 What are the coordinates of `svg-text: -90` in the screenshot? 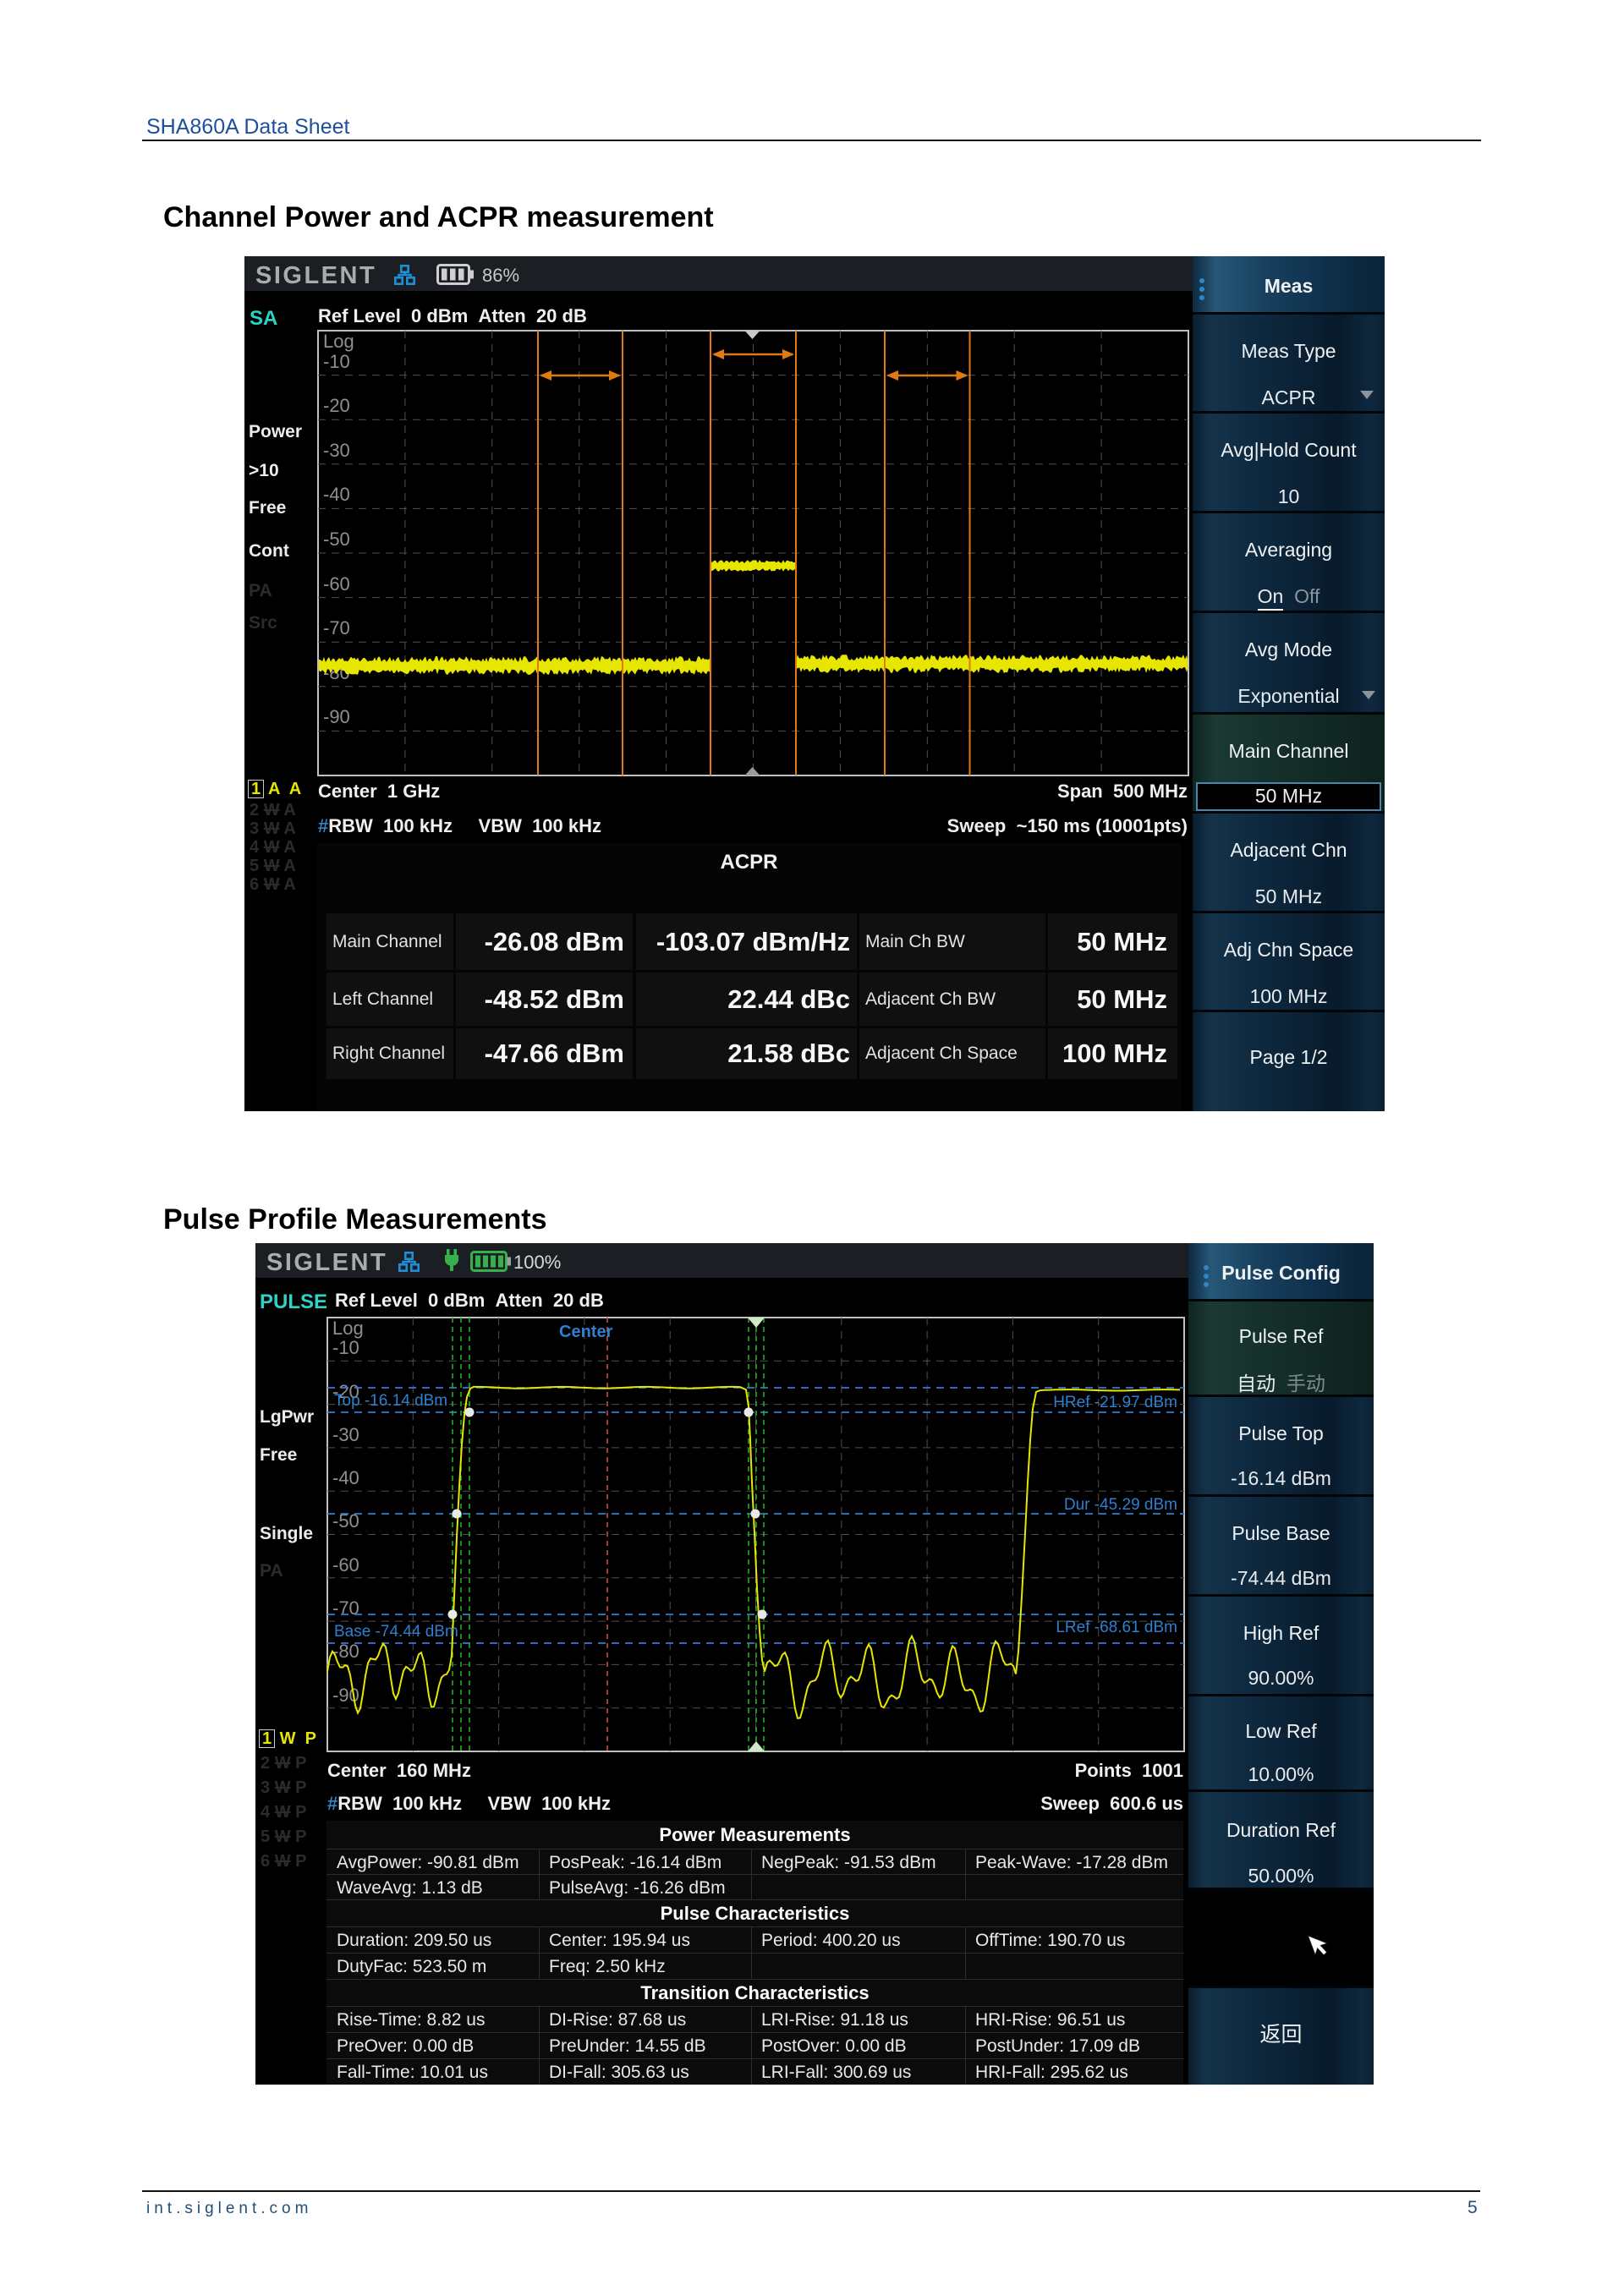 It's located at (336, 716).